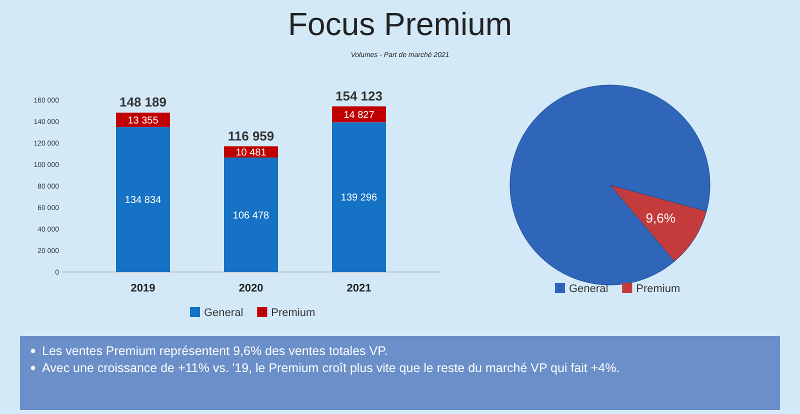 This screenshot has width=800, height=414. I want to click on data-label: 9,6%, so click(661, 218).